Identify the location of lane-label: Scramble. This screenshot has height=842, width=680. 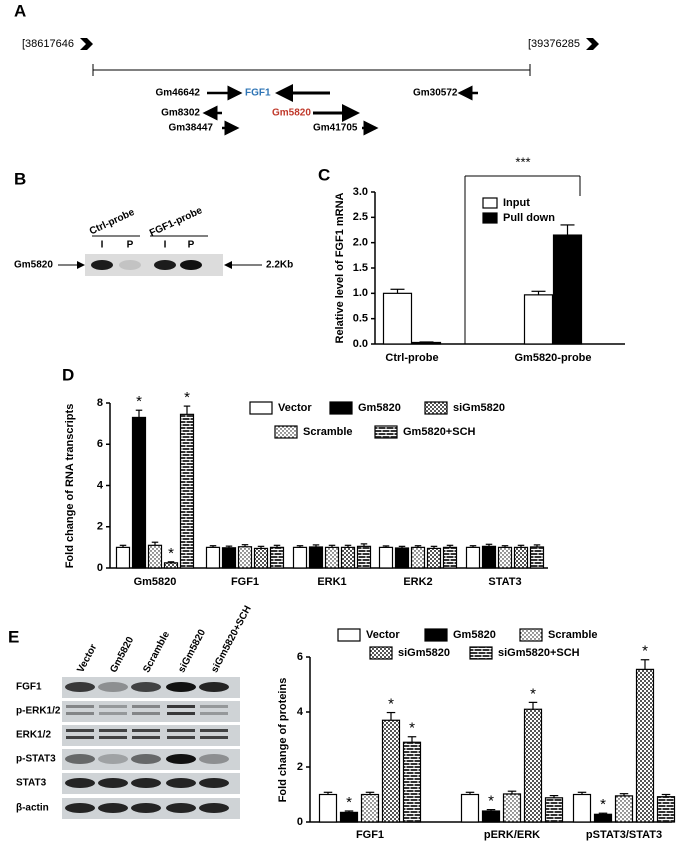
(156, 651).